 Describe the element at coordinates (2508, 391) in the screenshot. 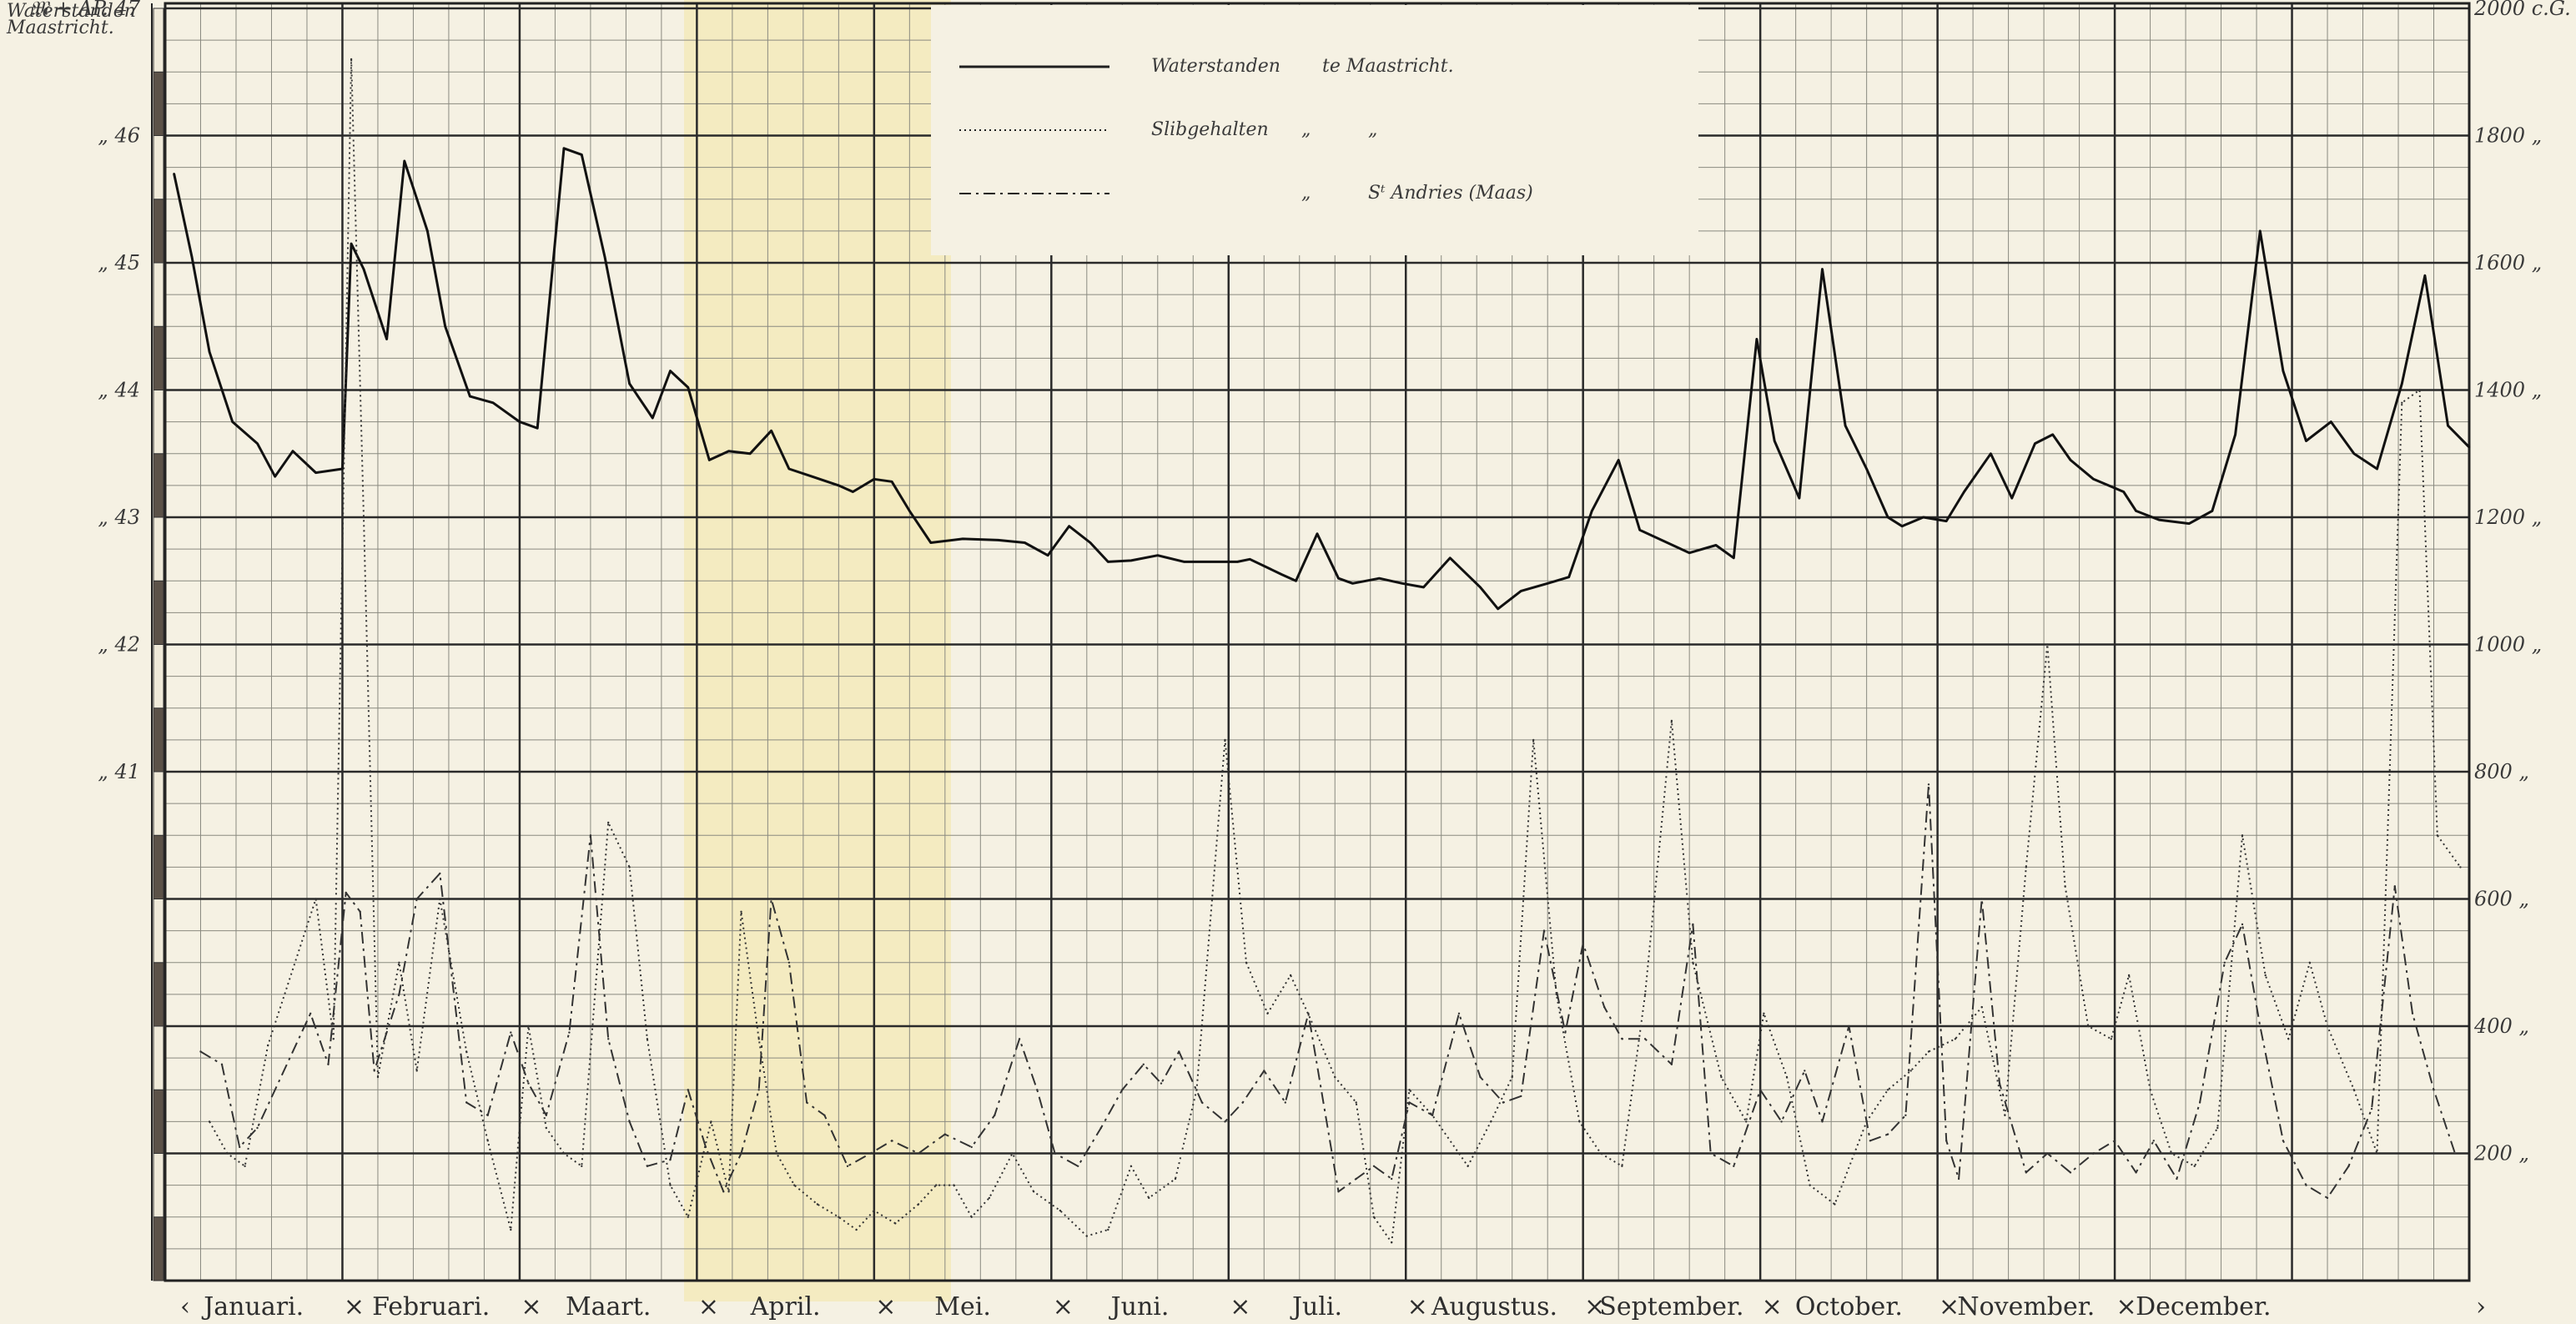

I see `right-tick-label: 1400 „` at that location.